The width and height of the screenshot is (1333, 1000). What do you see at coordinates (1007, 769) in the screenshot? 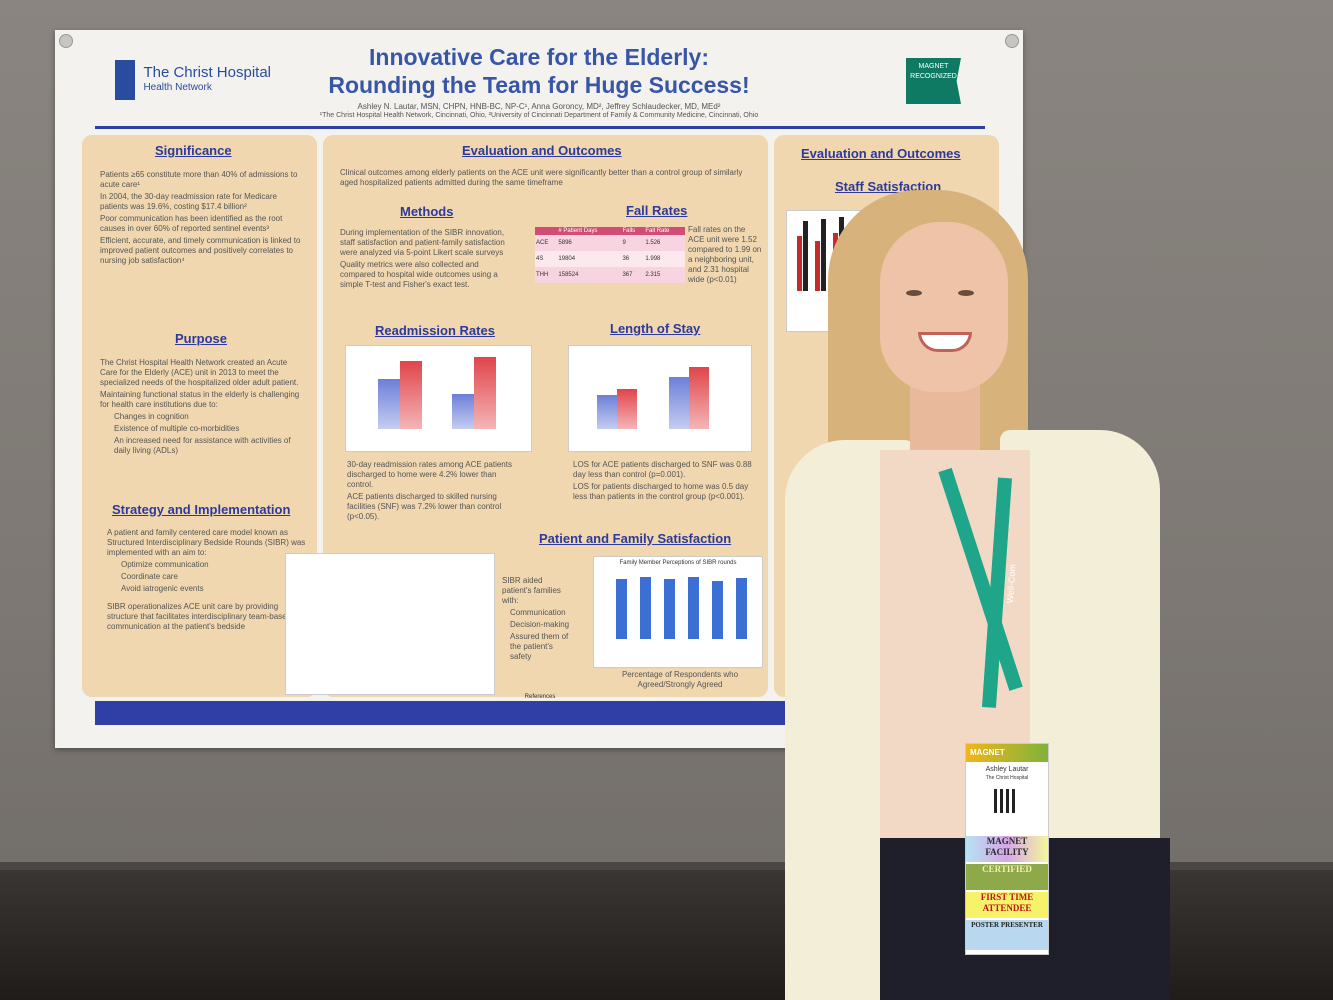
I see `badge-name: Ashley Lautar` at bounding box center [1007, 769].